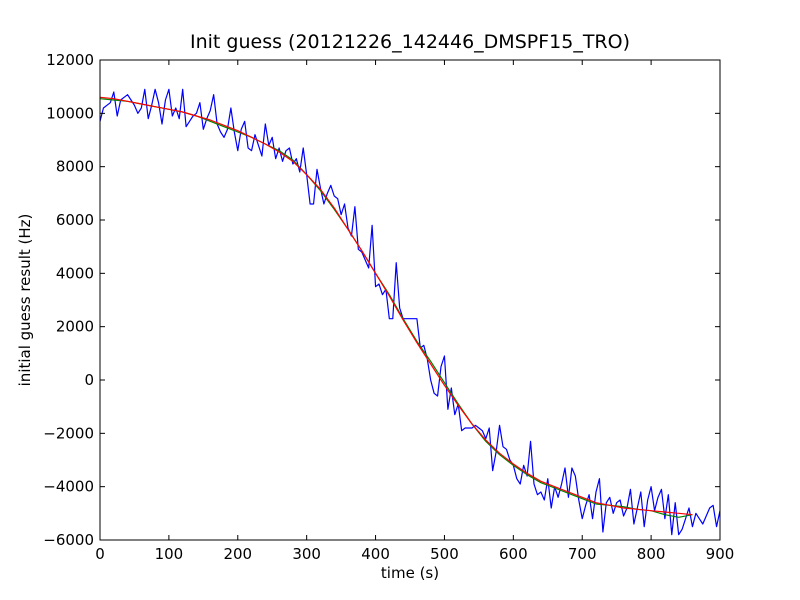 The width and height of the screenshot is (800, 600). What do you see at coordinates (25, 300) in the screenshot?
I see `y-axis-title: initial guess result (Hz)` at bounding box center [25, 300].